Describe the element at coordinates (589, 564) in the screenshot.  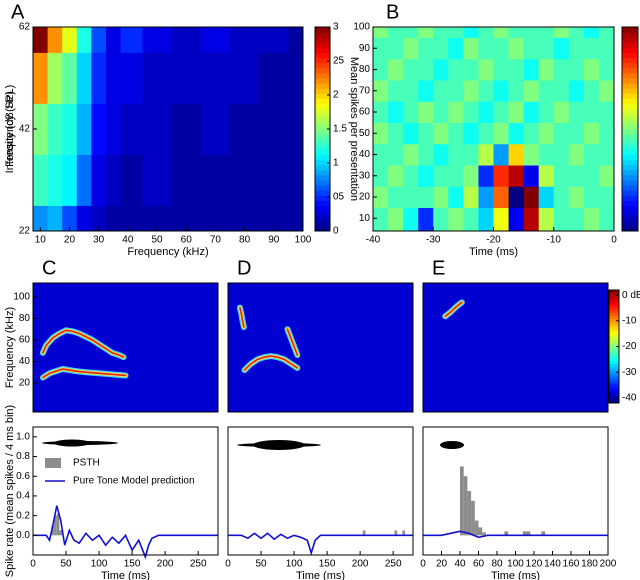
I see `x-tick-label: 180` at that location.